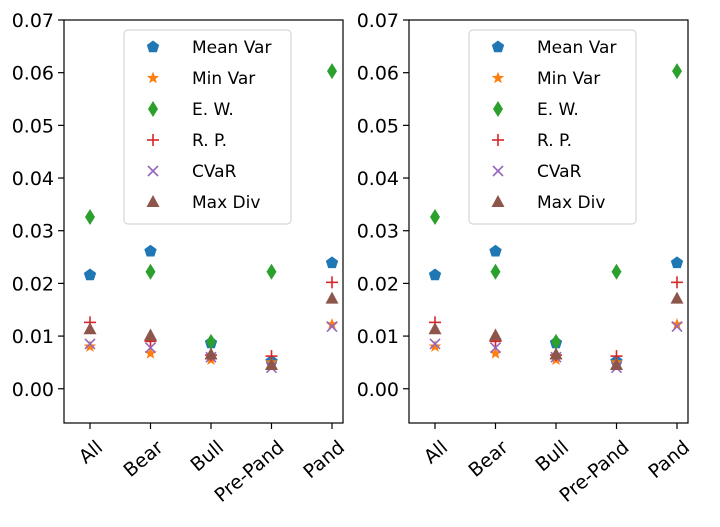  I want to click on data-point-3-3-shape, so click(211, 341).